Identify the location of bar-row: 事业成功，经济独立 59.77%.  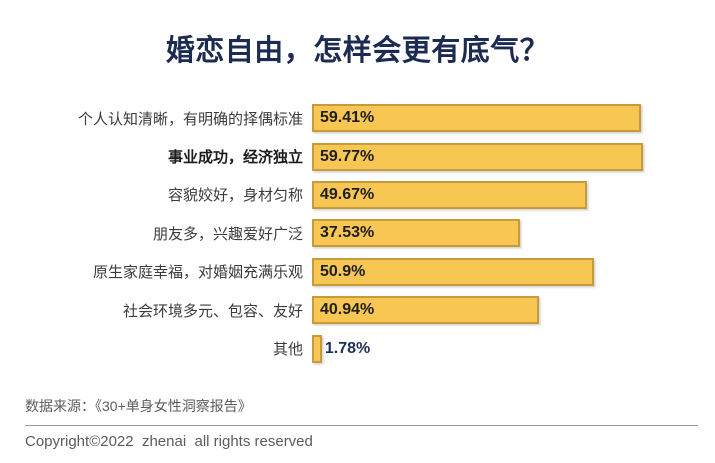
(357, 156).